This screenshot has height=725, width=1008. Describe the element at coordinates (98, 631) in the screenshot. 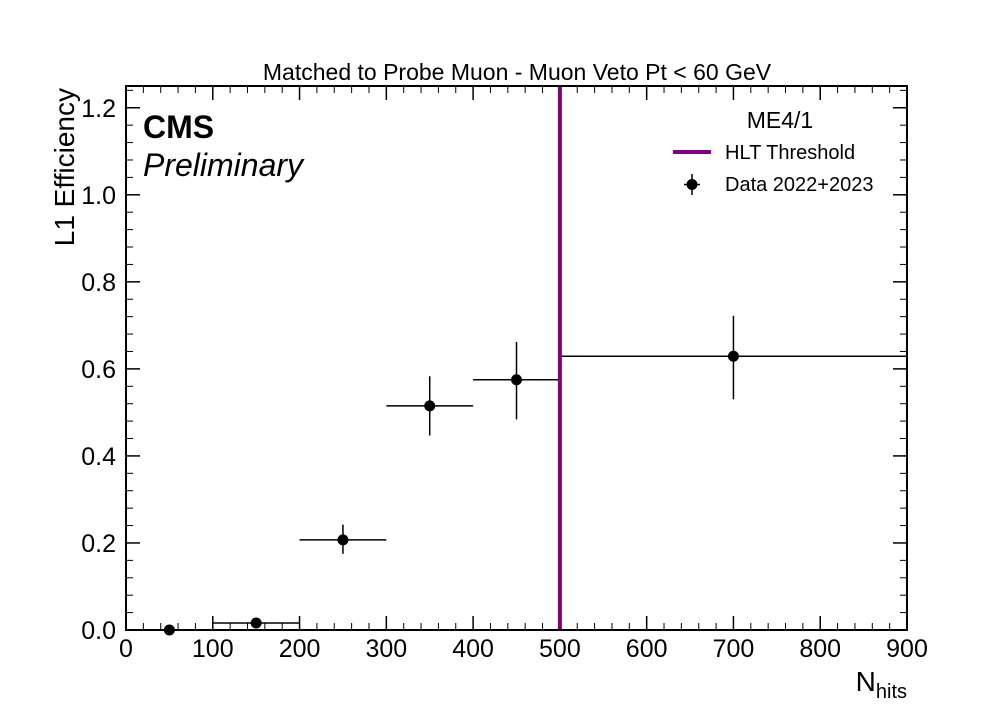

I see `y-tick-label: 0.0` at that location.